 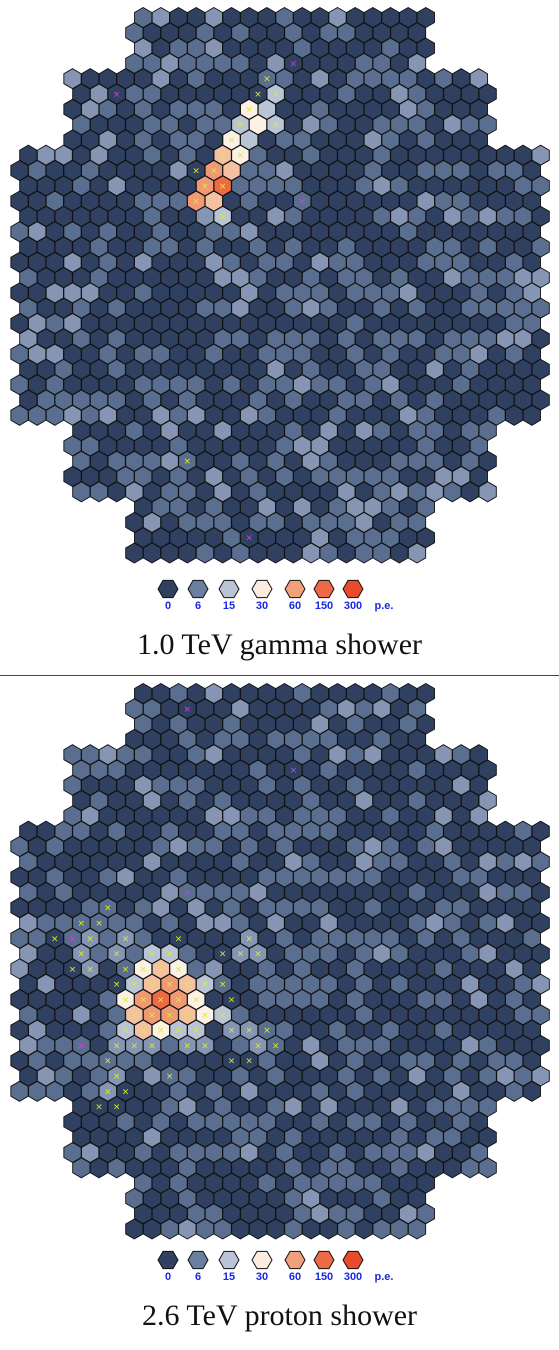 What do you see at coordinates (384, 1277) in the screenshot?
I see `legend-unit: p.e.` at bounding box center [384, 1277].